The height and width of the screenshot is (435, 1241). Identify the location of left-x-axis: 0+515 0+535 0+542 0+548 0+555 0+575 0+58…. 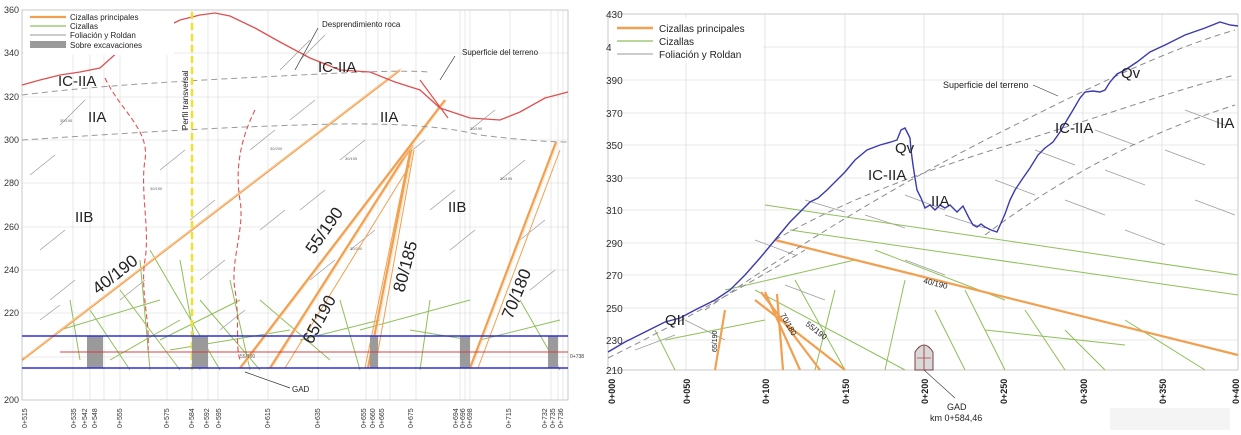
(303, 391).